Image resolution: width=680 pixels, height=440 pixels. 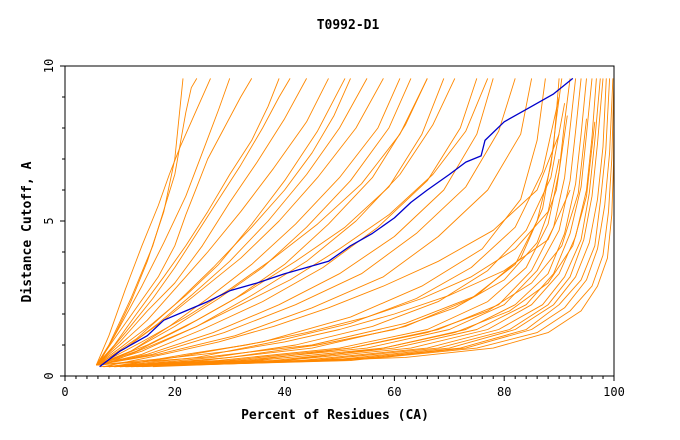 I want to click on x-tick-label: 80, so click(x=504, y=392).